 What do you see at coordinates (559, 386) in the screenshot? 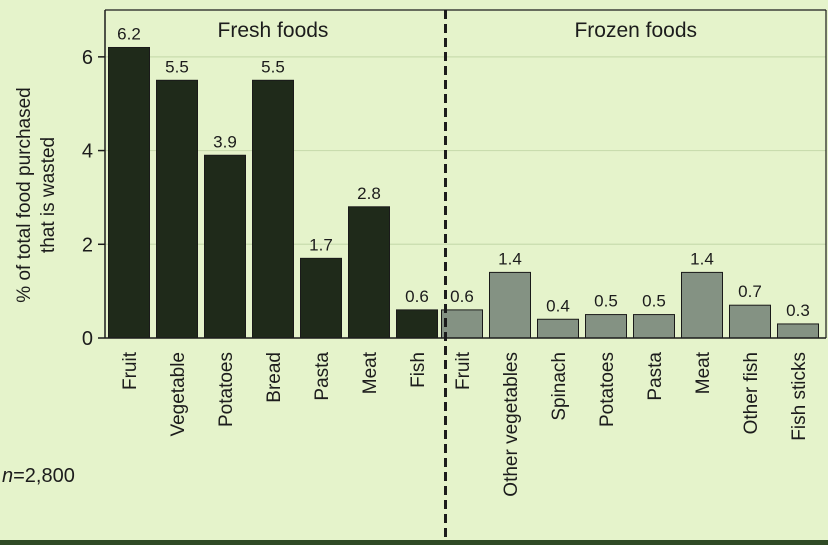
I see `category-label-frozen-2: Spinach` at bounding box center [559, 386].